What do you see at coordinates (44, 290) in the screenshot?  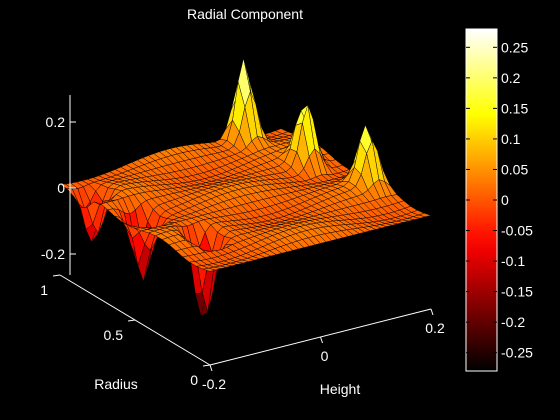 I see `y-tick-label: 1` at bounding box center [44, 290].